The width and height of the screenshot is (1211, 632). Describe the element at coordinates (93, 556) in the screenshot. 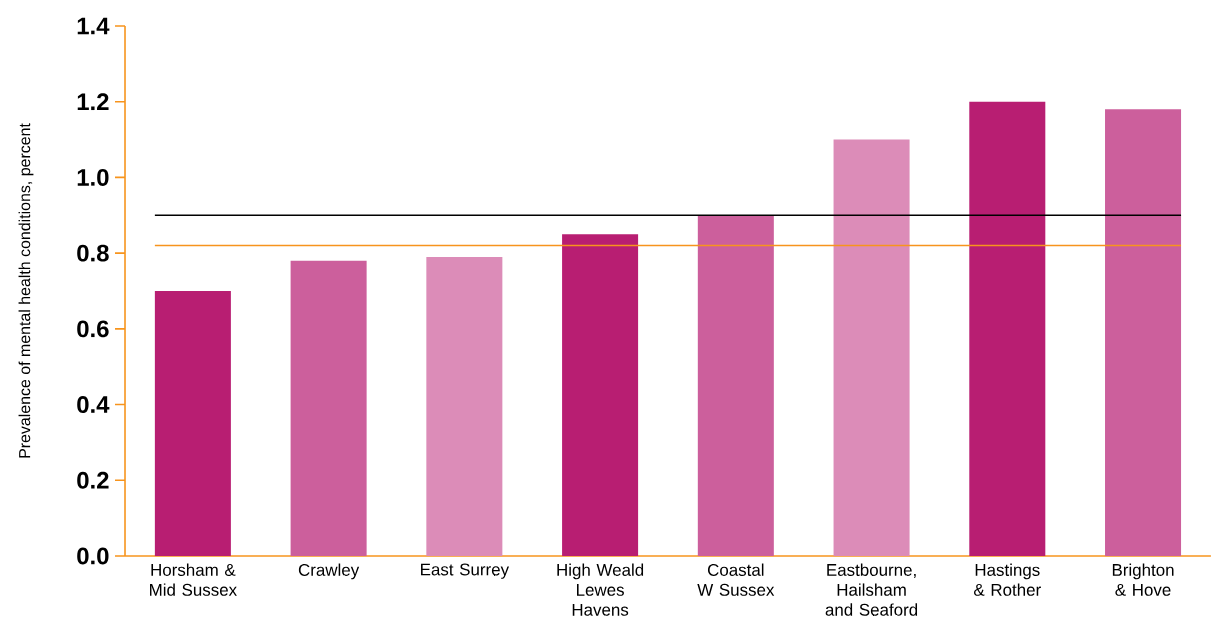

I see `y-tick-label: 0.0` at that location.